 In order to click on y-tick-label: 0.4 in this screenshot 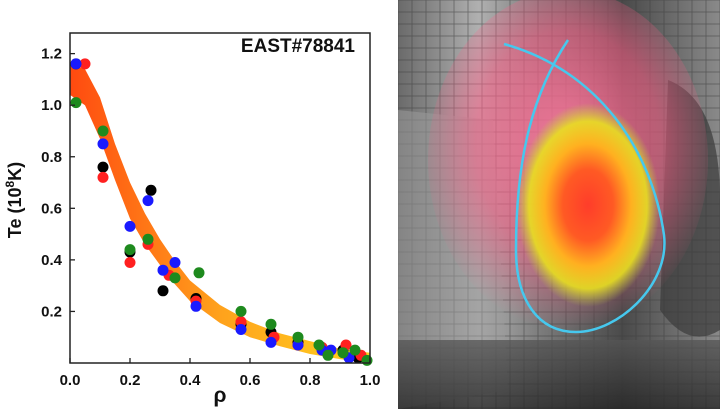, I will do `click(52, 260)`.